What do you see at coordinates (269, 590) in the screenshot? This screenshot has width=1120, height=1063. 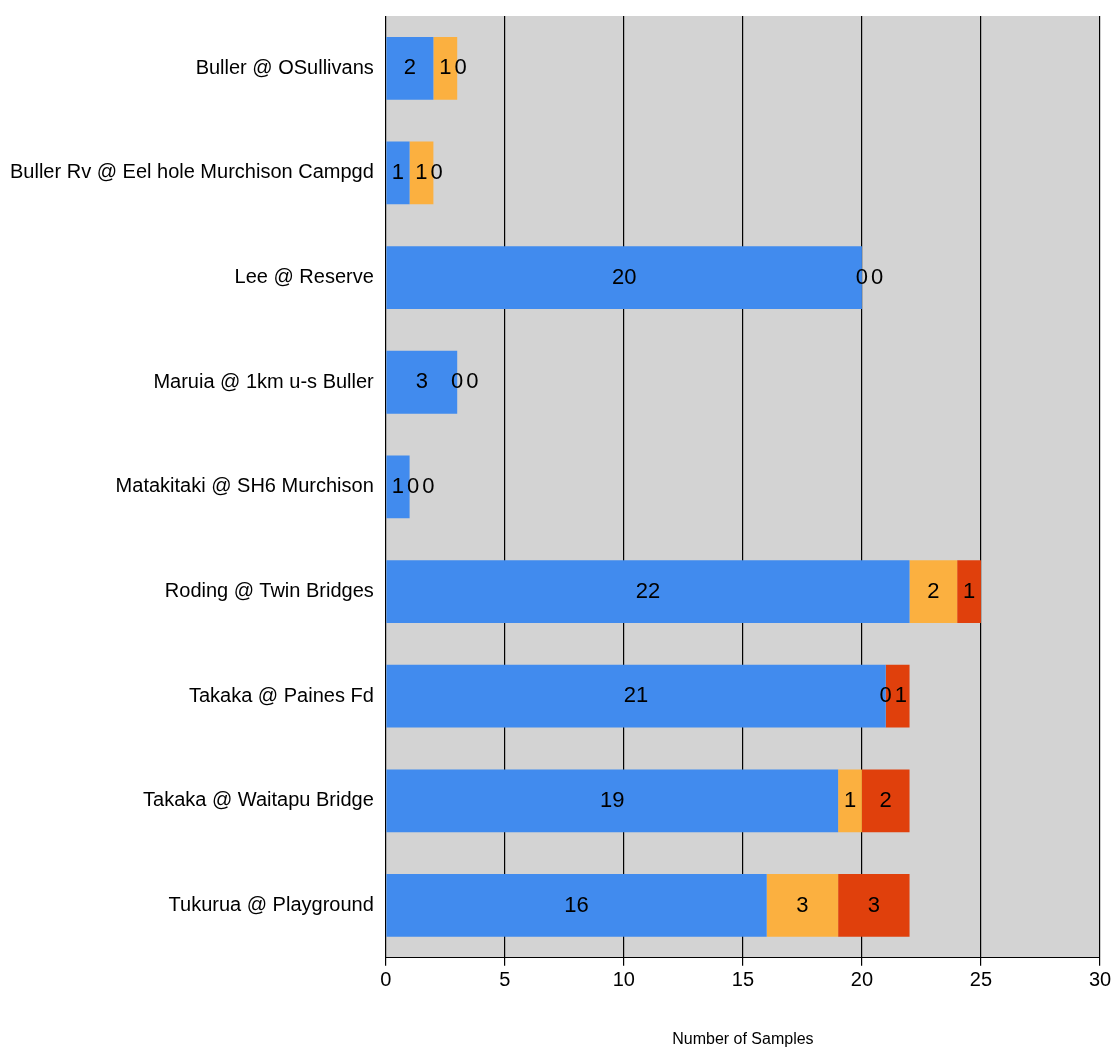 I see `y-tick-label: Roding @ Twin Bridges` at bounding box center [269, 590].